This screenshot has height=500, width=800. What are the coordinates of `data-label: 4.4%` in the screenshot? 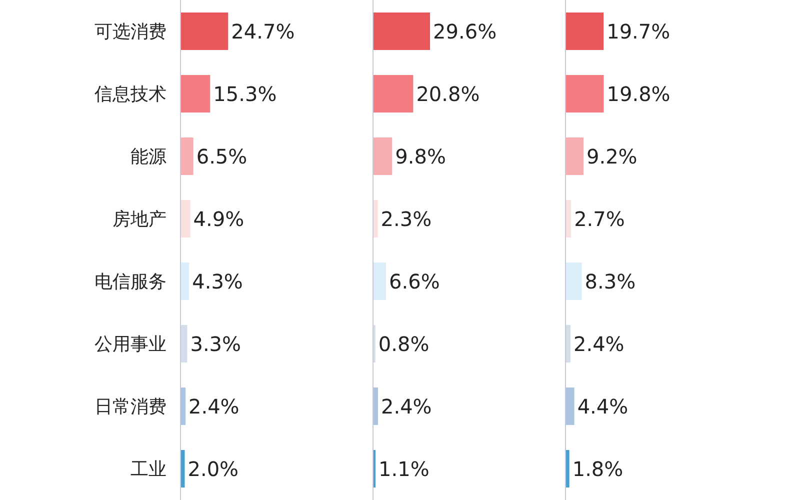 It's located at (602, 406).